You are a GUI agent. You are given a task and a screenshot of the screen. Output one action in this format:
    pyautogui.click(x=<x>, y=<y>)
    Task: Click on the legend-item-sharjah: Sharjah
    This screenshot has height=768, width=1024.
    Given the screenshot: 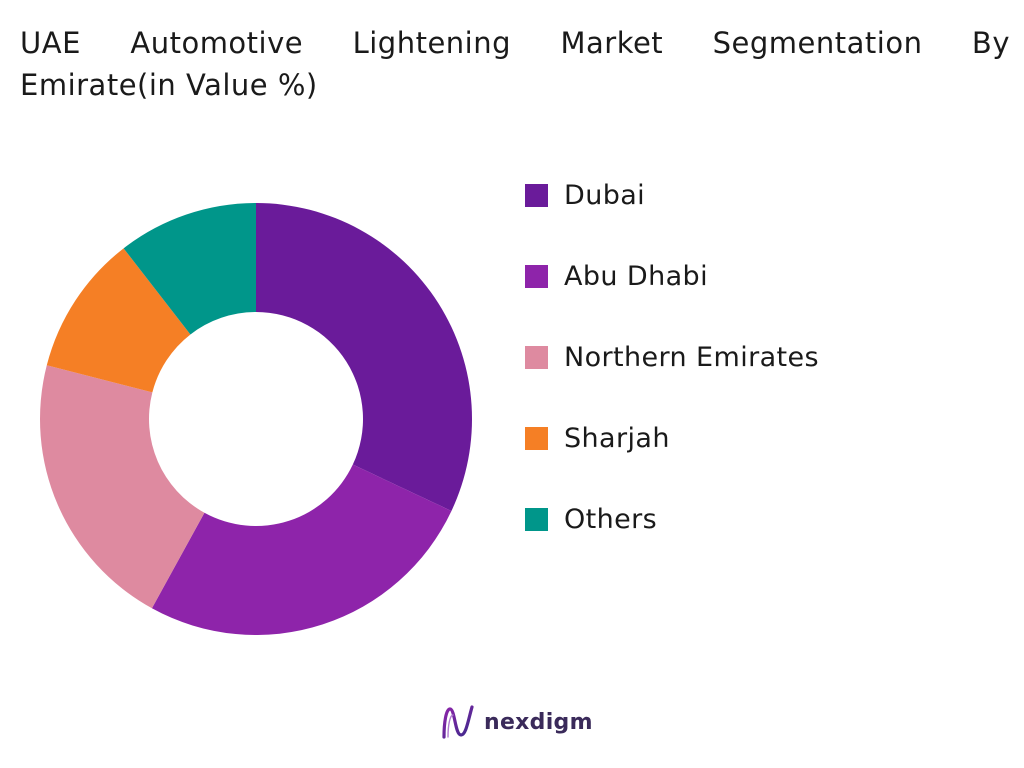 What is the action you would take?
    pyautogui.click(x=672, y=438)
    